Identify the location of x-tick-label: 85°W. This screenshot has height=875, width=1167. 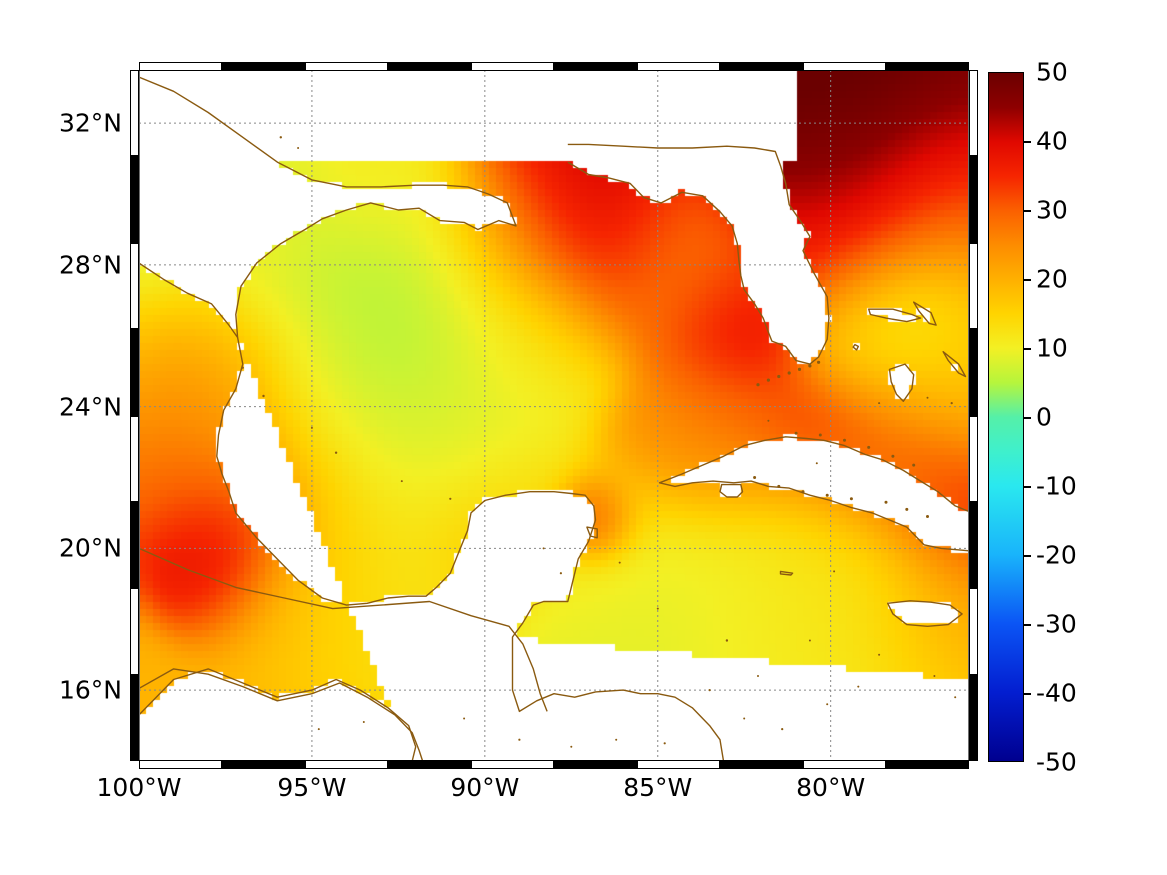
(658, 787).